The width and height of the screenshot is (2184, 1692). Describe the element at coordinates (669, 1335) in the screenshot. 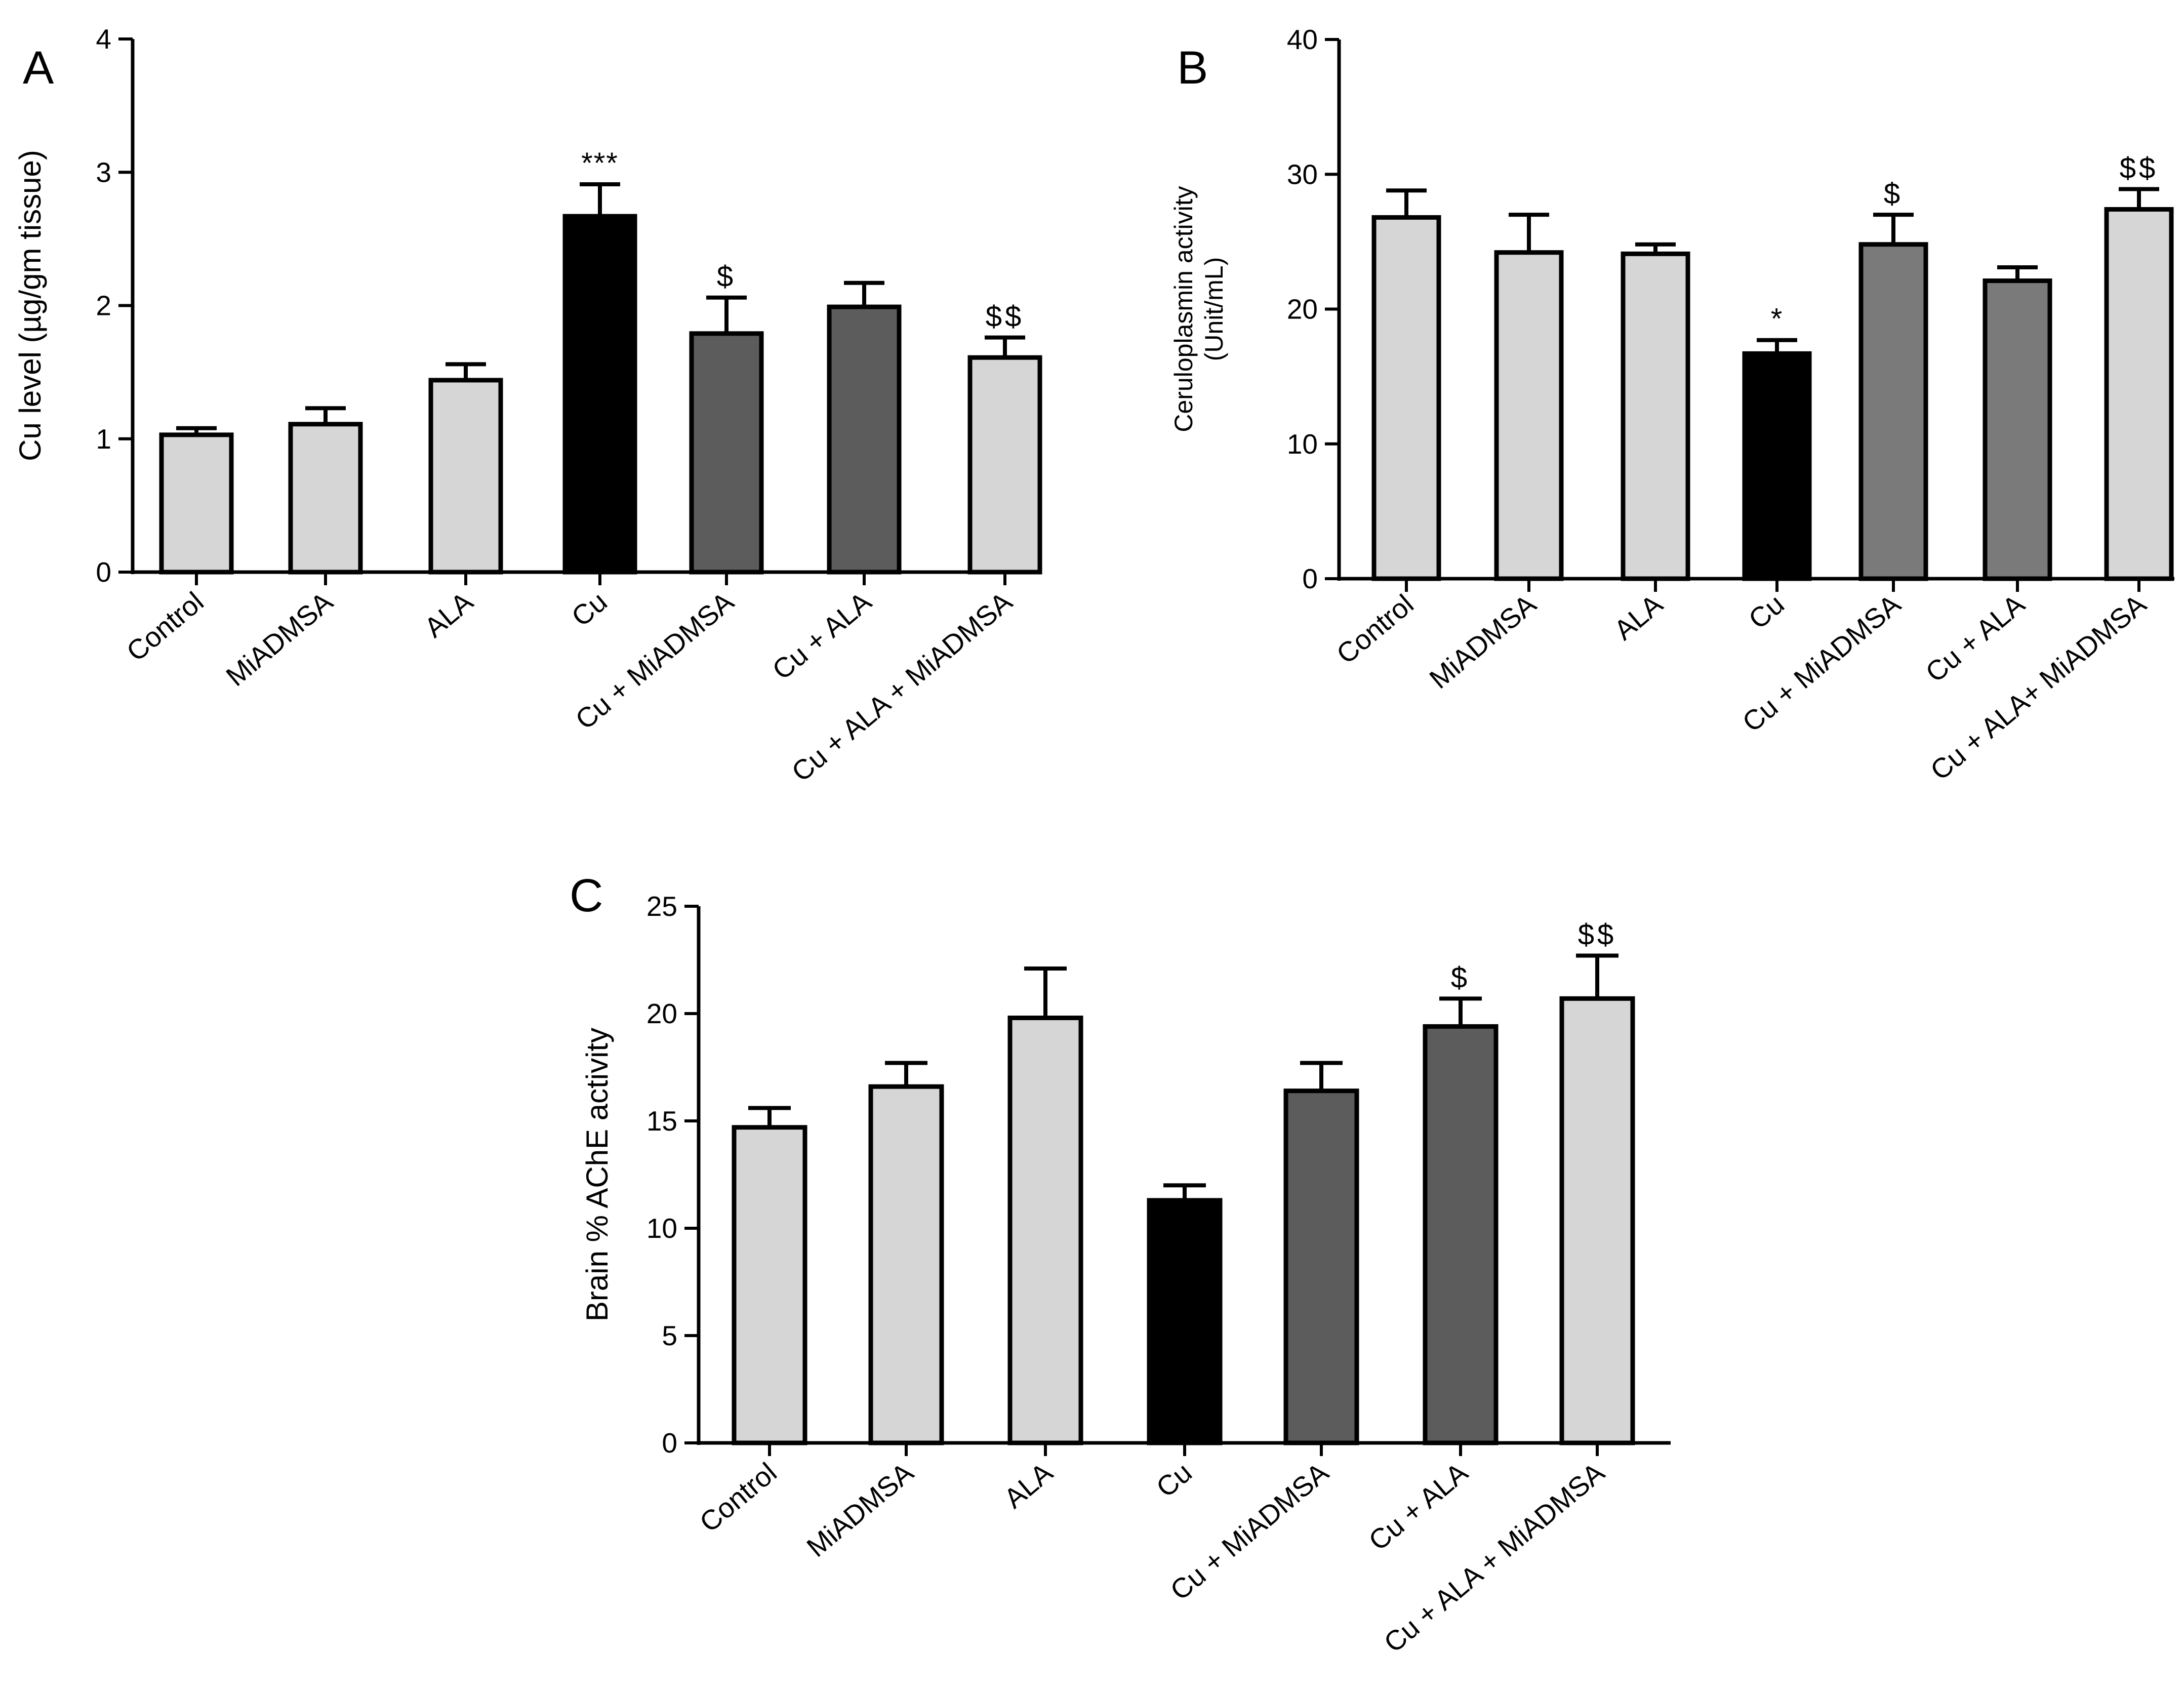

I see `y-tick-label: 5` at that location.